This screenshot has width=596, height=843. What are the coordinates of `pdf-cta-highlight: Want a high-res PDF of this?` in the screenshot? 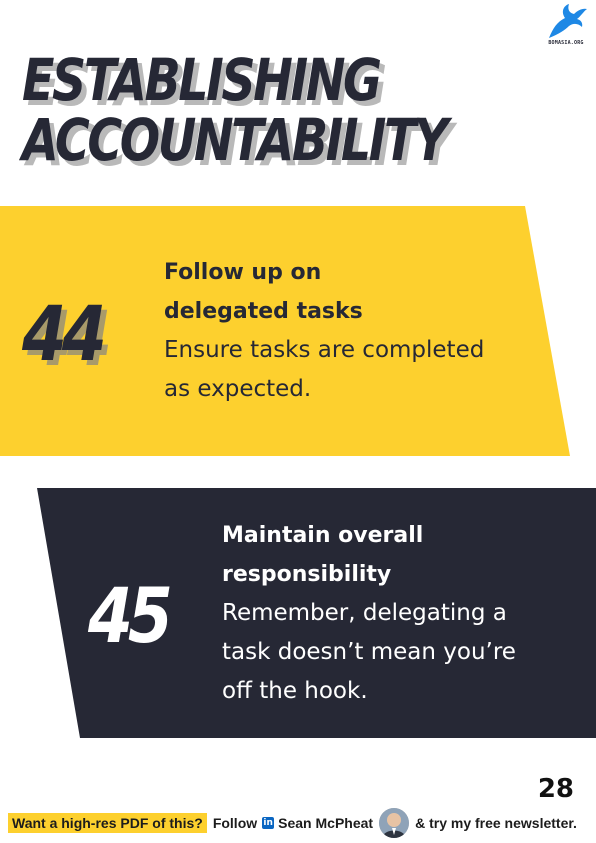 It's located at (107, 823).